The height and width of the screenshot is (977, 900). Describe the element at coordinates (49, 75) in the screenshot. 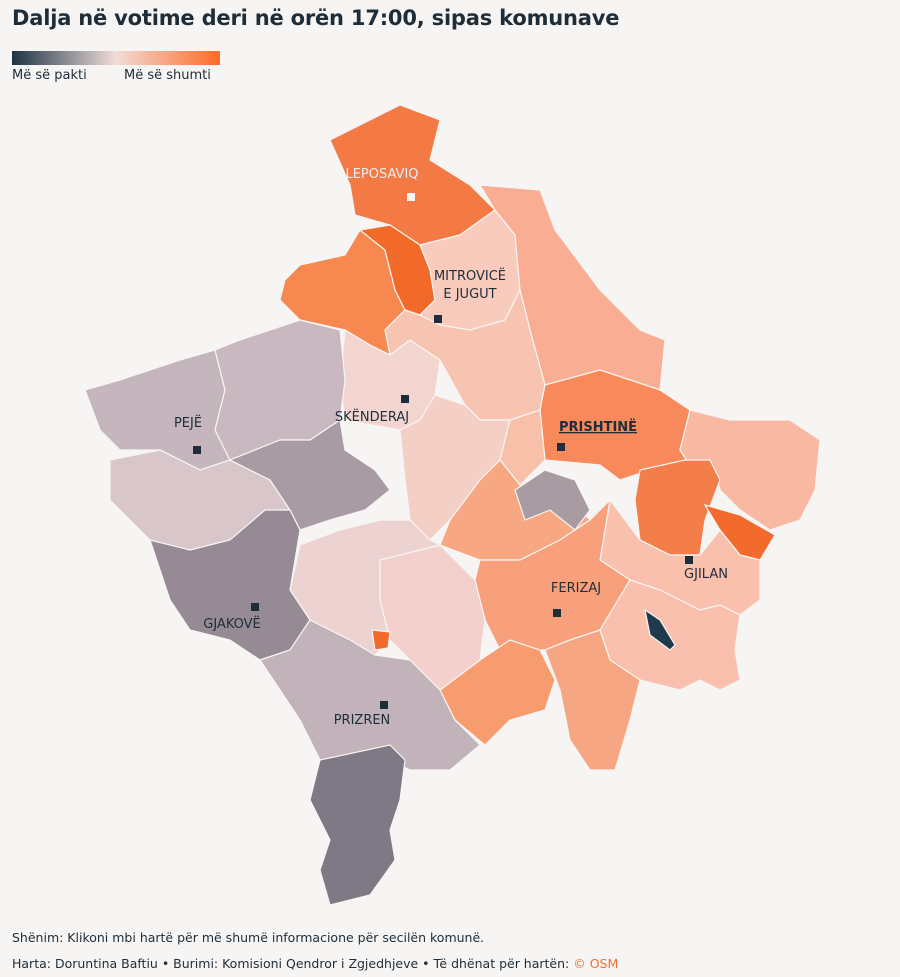

I see `legend-low: Më së pakti` at that location.